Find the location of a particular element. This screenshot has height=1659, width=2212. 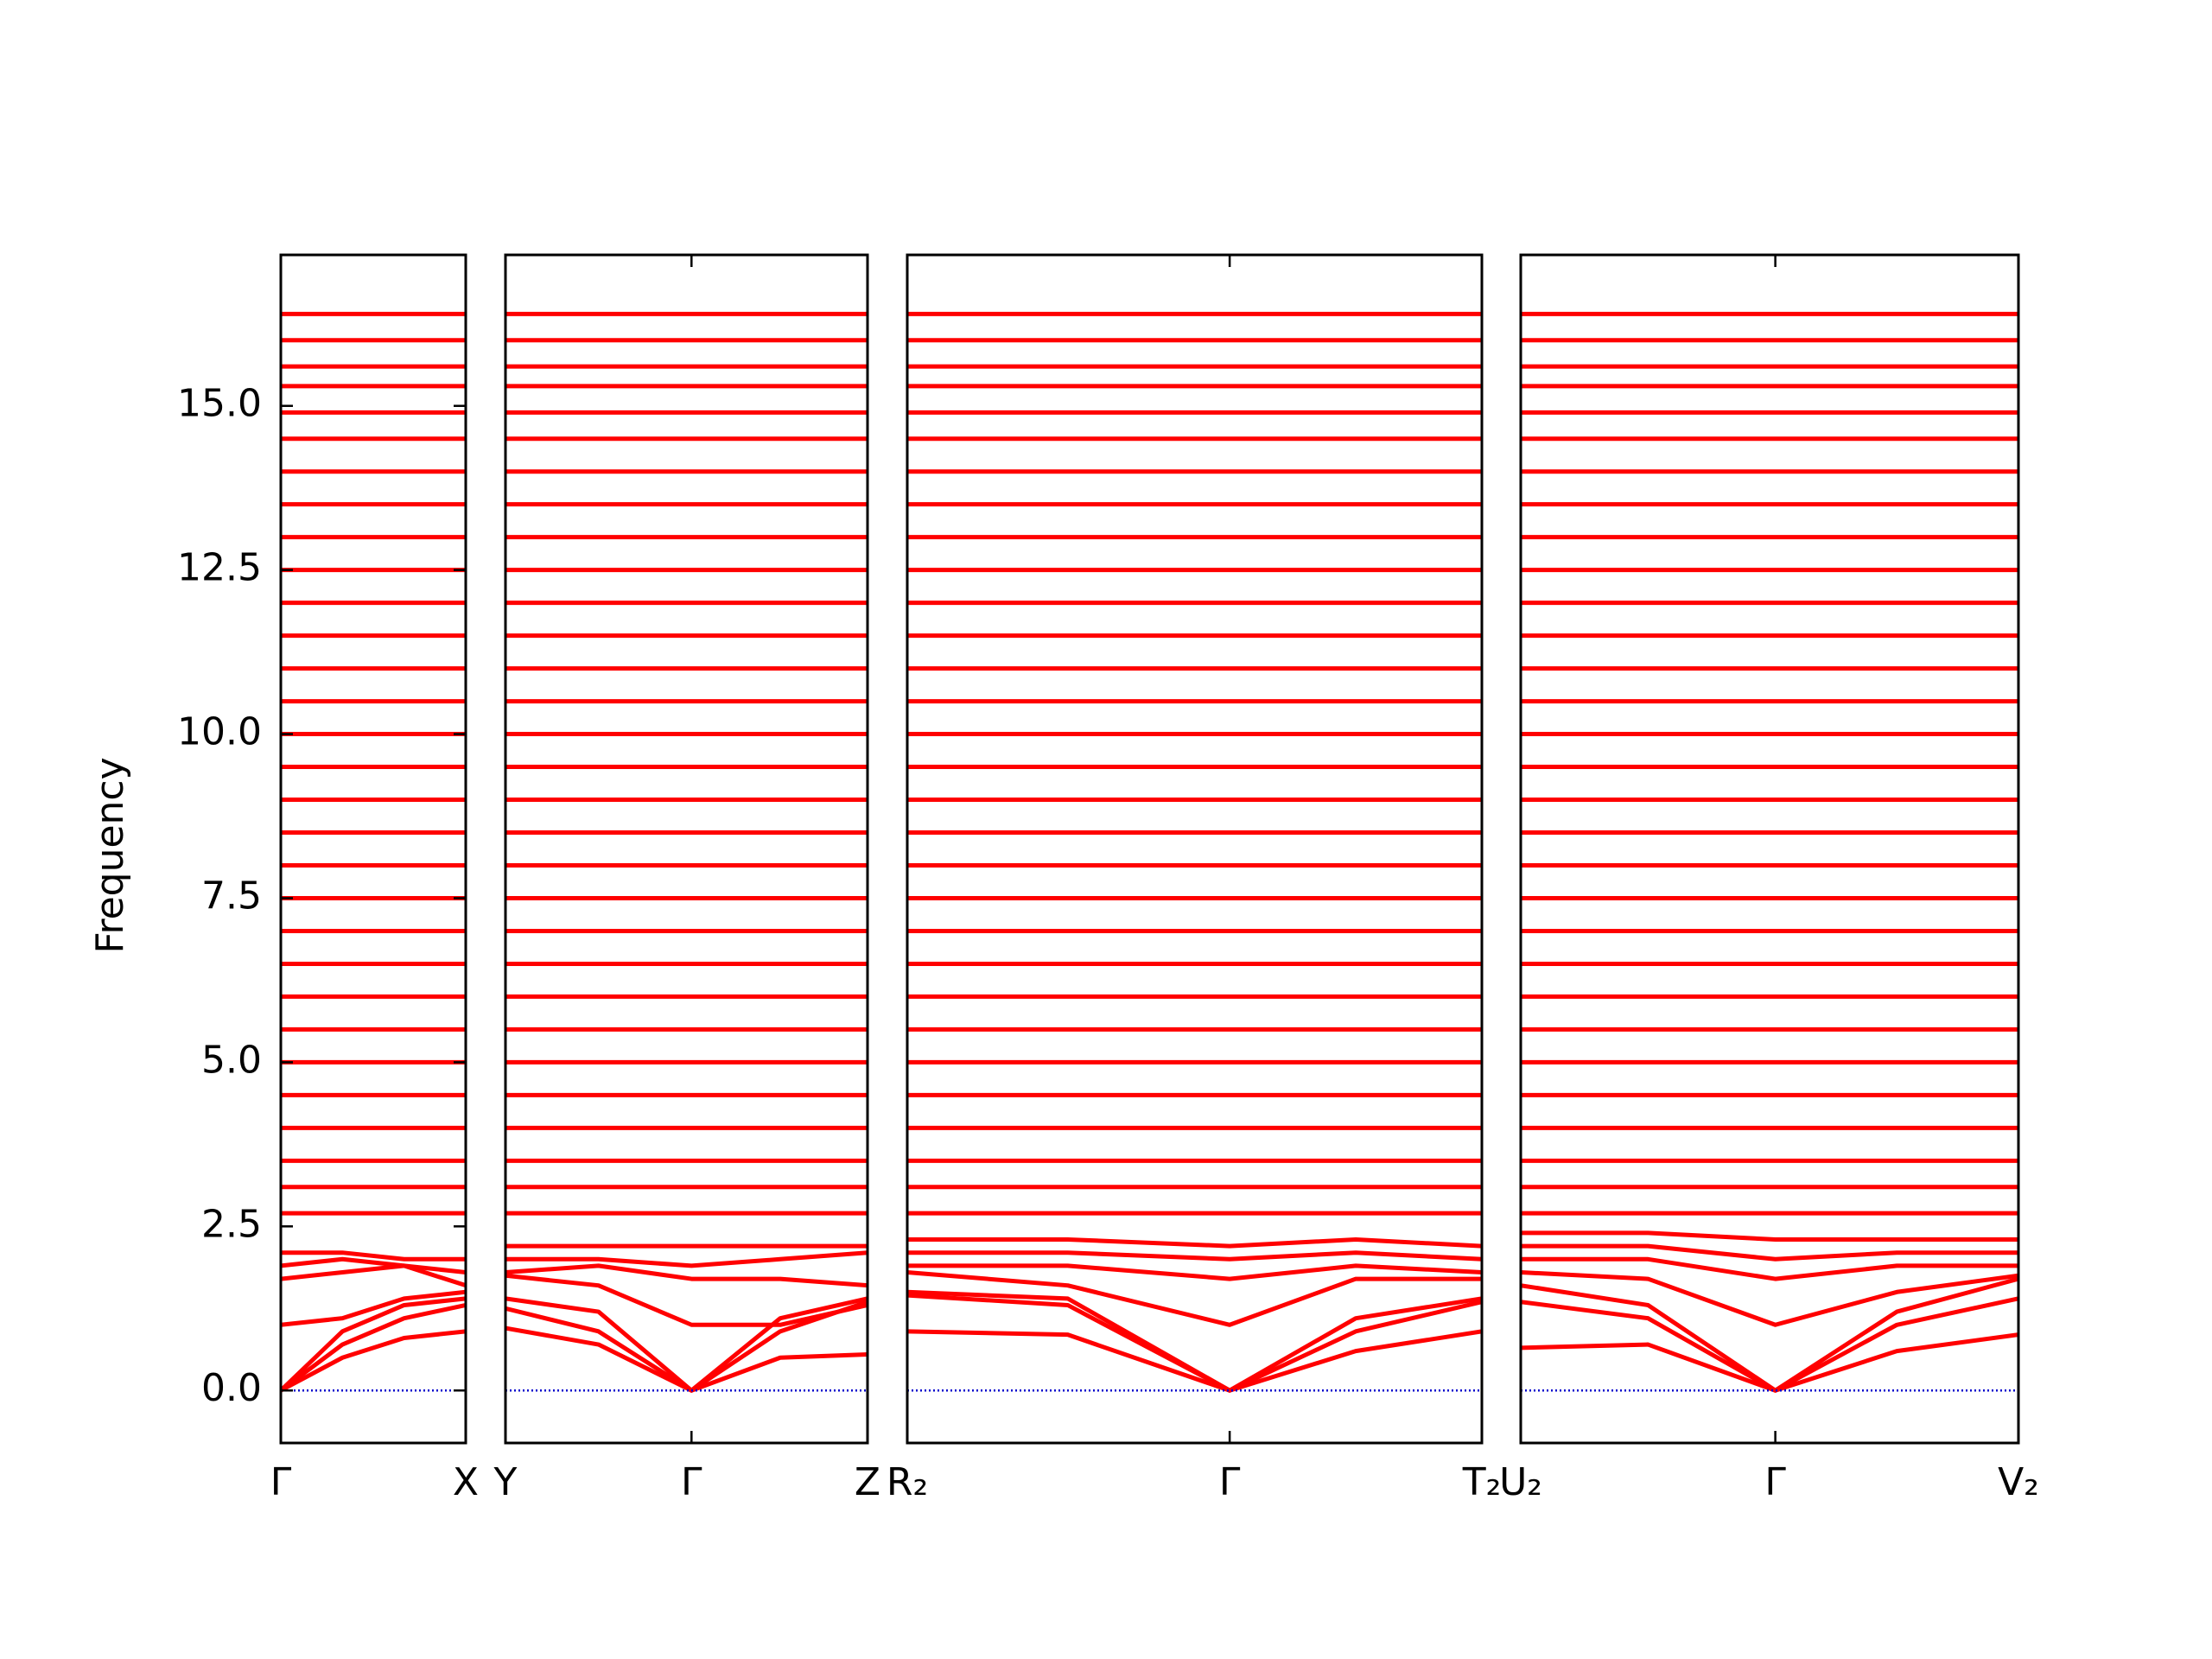

x-tick-label: R₂ is located at coordinates (907, 1482).